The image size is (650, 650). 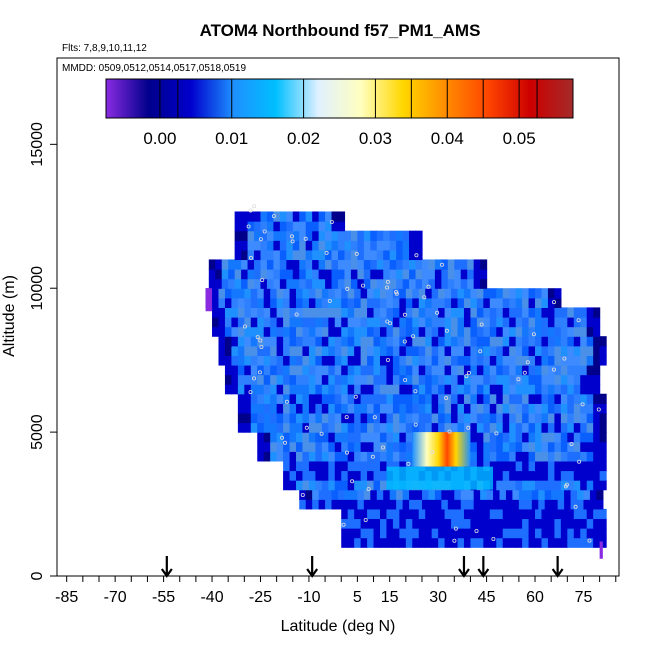 What do you see at coordinates (66, 597) in the screenshot?
I see `x-tick-label: -85` at bounding box center [66, 597].